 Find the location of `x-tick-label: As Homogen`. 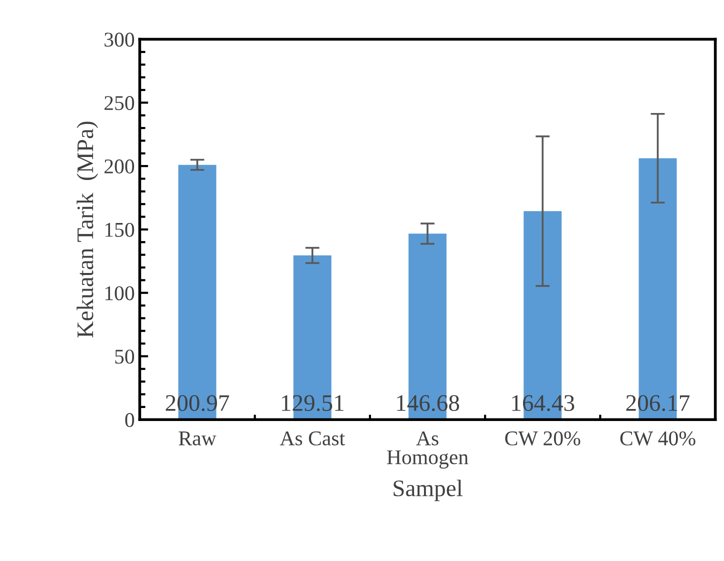

x-tick-label: As Homogen is located at coordinates (427, 450).